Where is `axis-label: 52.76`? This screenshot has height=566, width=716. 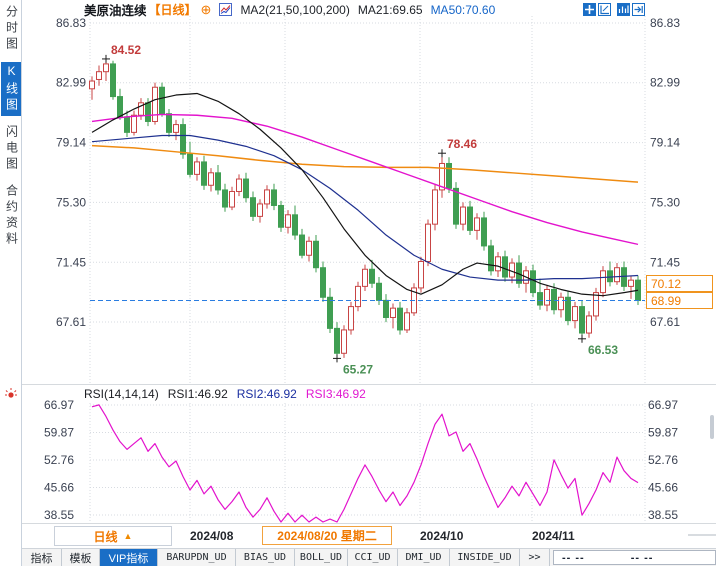 axis-label: 52.76 is located at coordinates (59, 460).